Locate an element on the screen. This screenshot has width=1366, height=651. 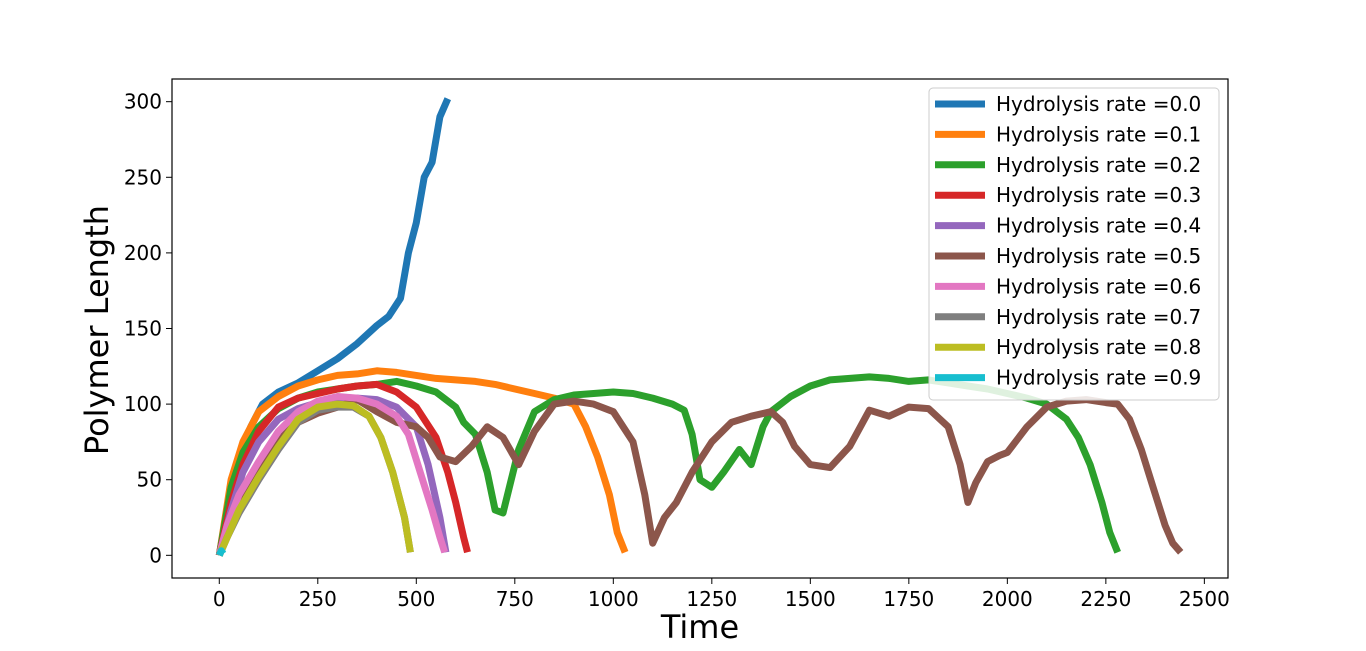
y-tick-label: 300 is located at coordinates (143, 102).